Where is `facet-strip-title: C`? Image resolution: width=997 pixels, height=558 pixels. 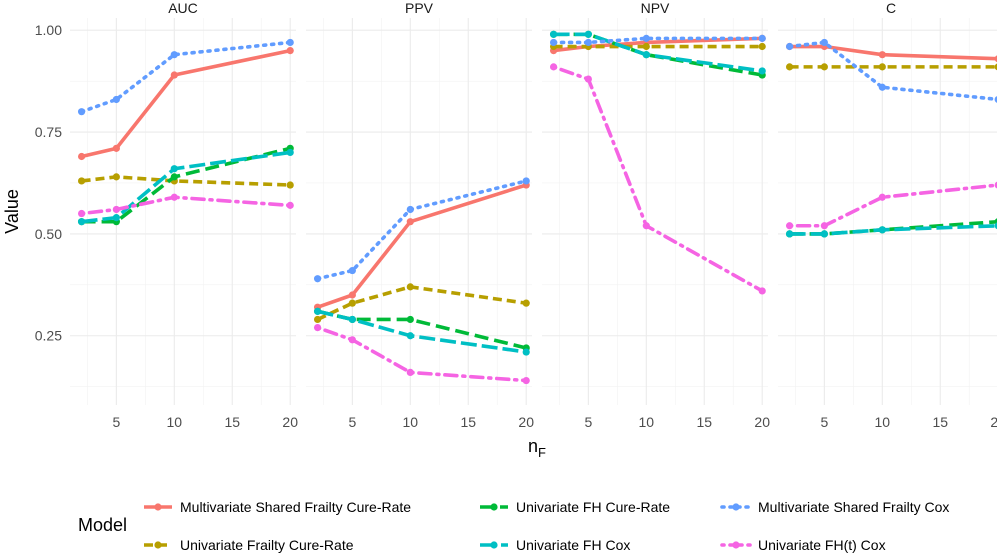 facet-strip-title: C is located at coordinates (891, 8).